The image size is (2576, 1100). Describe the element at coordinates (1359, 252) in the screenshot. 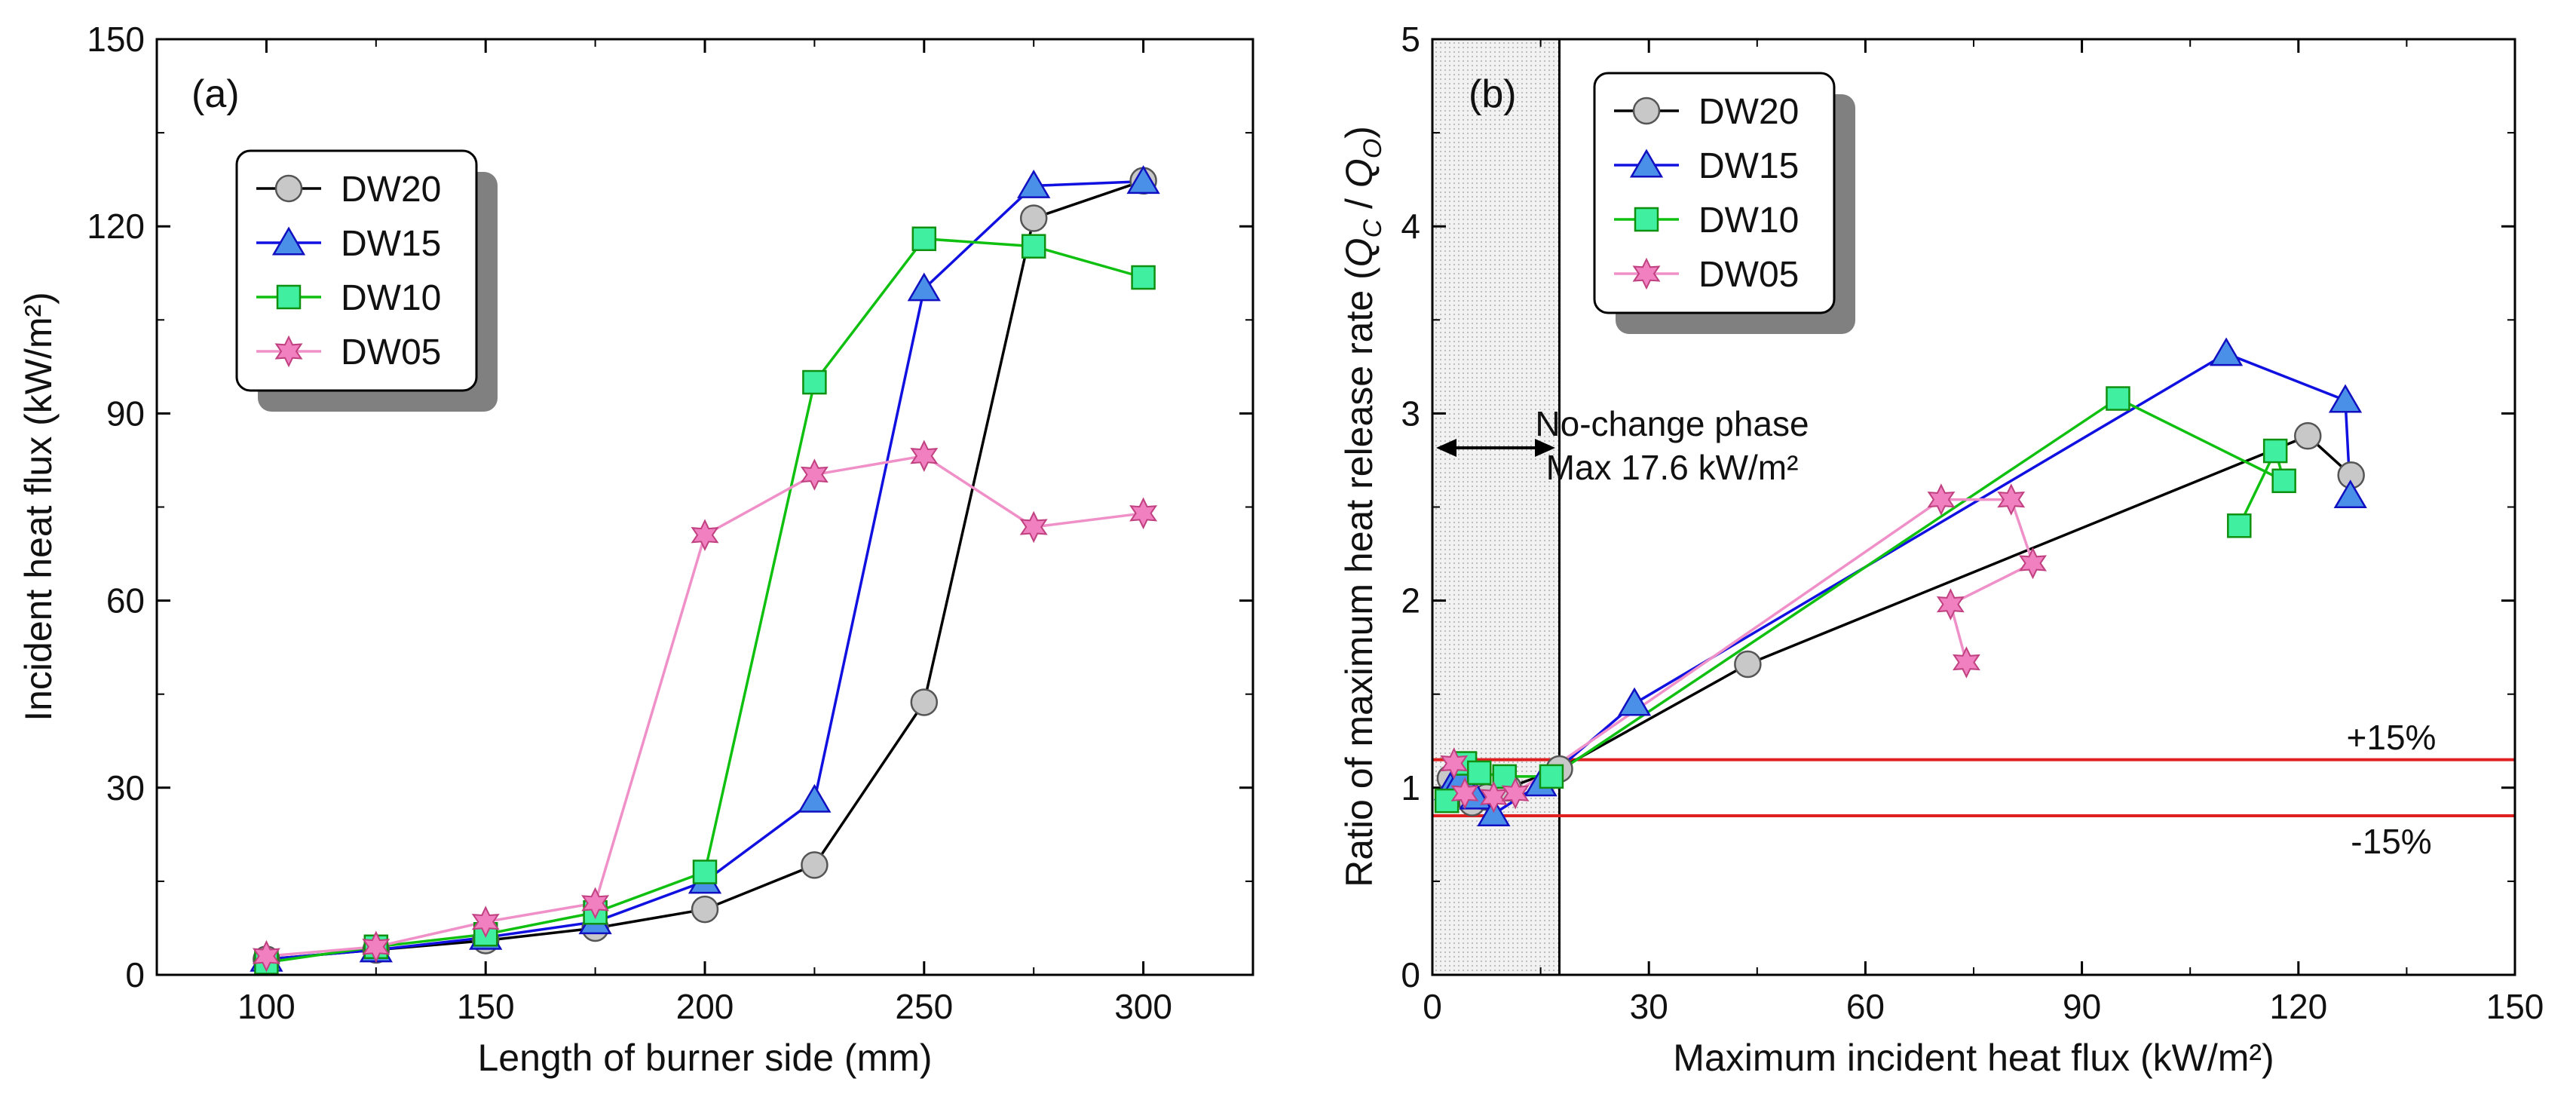

I see `panel-b-ylabel-q1: Q` at that location.